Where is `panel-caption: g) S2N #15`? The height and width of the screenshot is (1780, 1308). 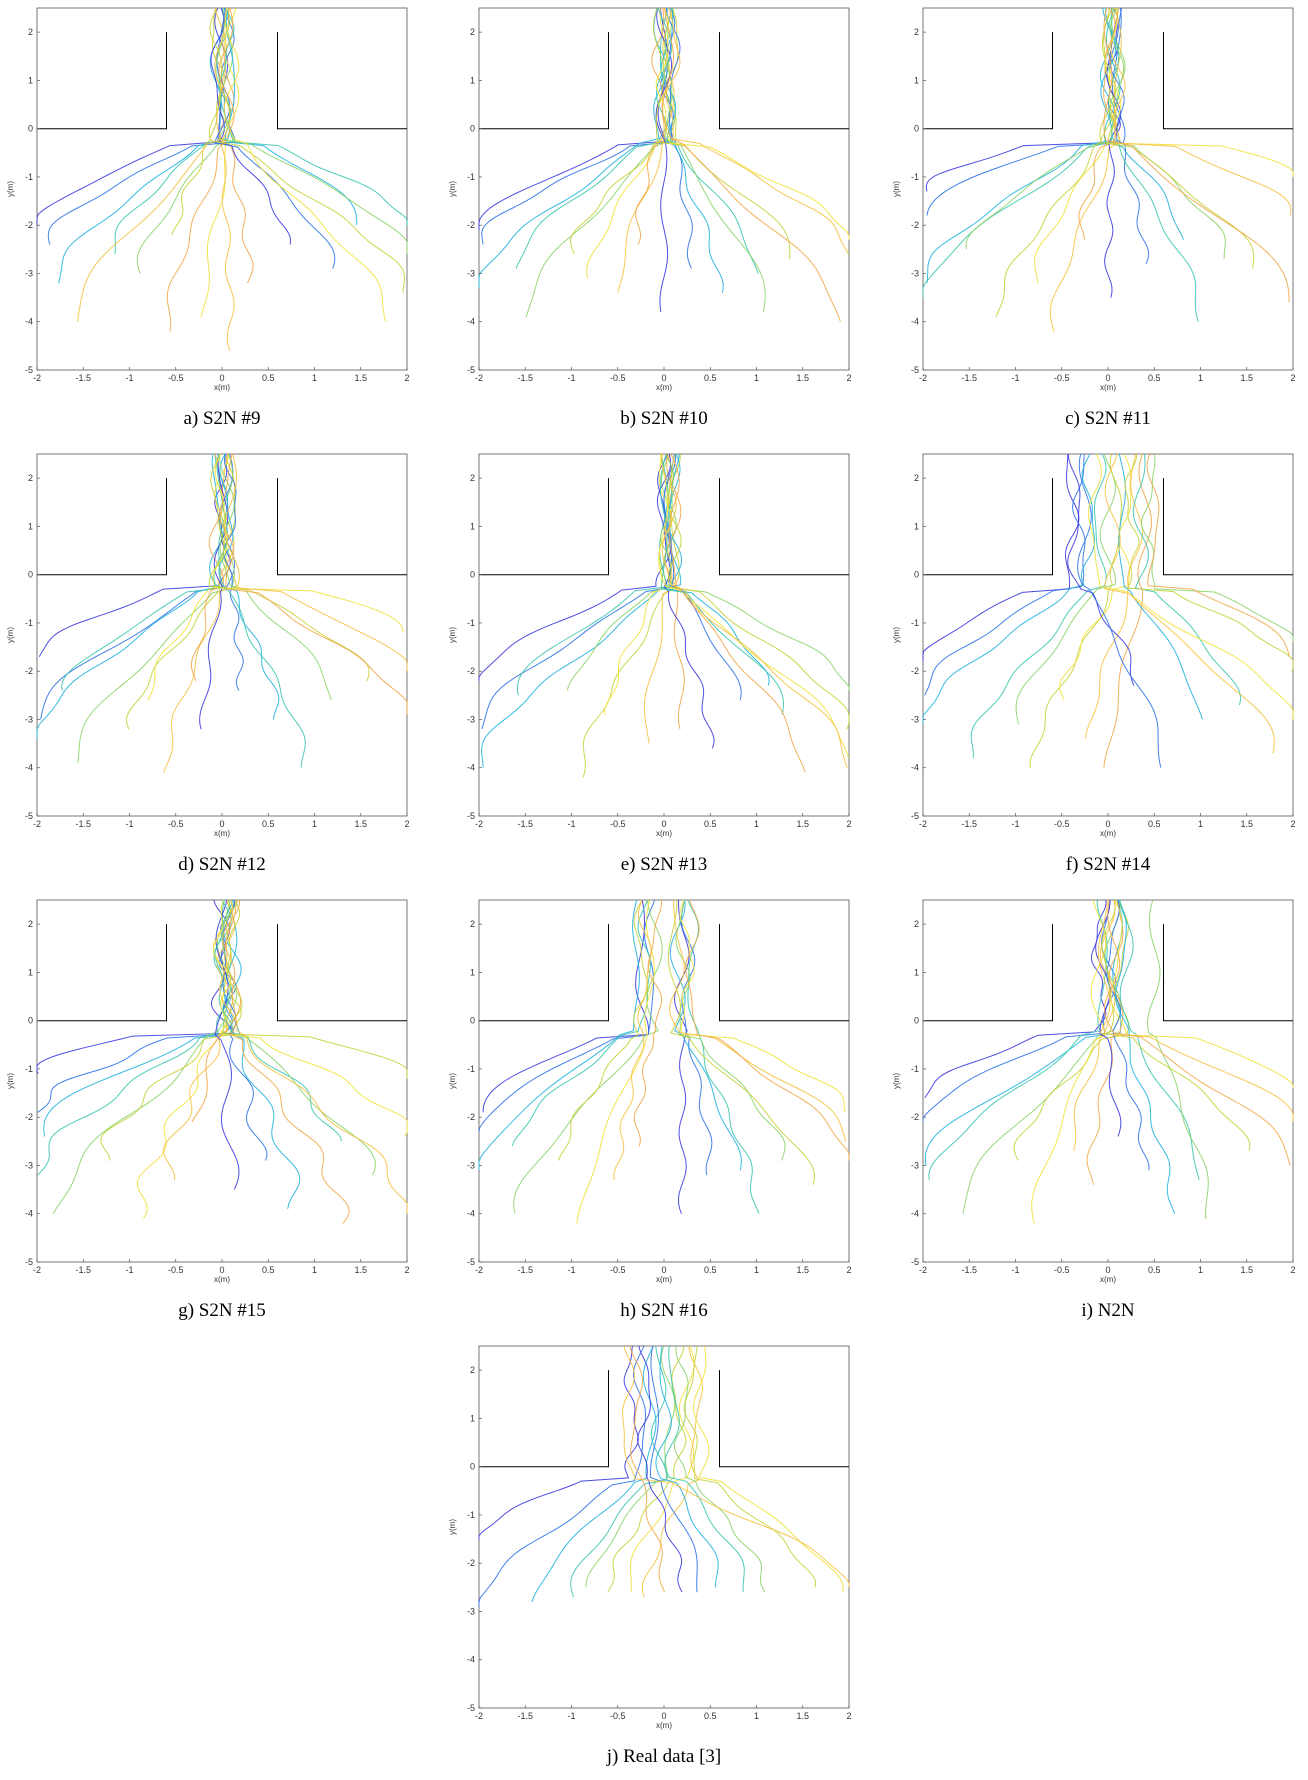 panel-caption: g) S2N #15 is located at coordinates (222, 1310).